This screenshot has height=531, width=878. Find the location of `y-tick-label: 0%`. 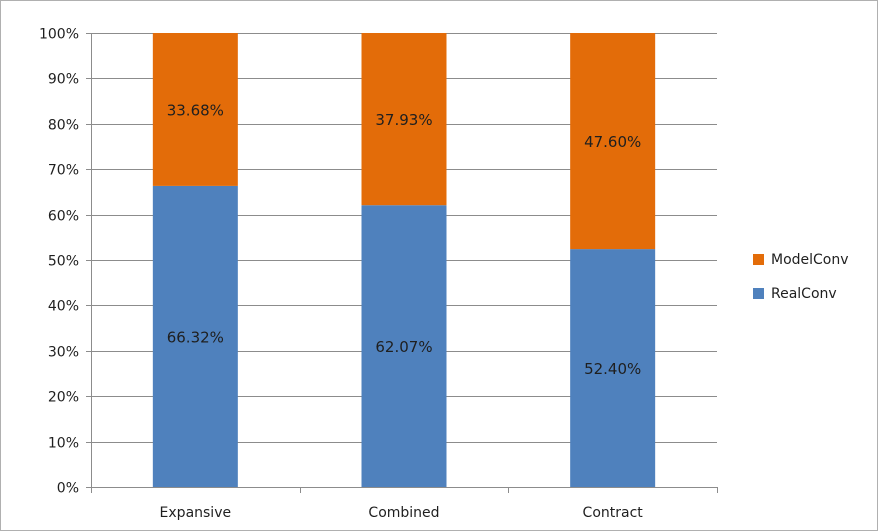

y-tick-label: 0% is located at coordinates (68, 489).